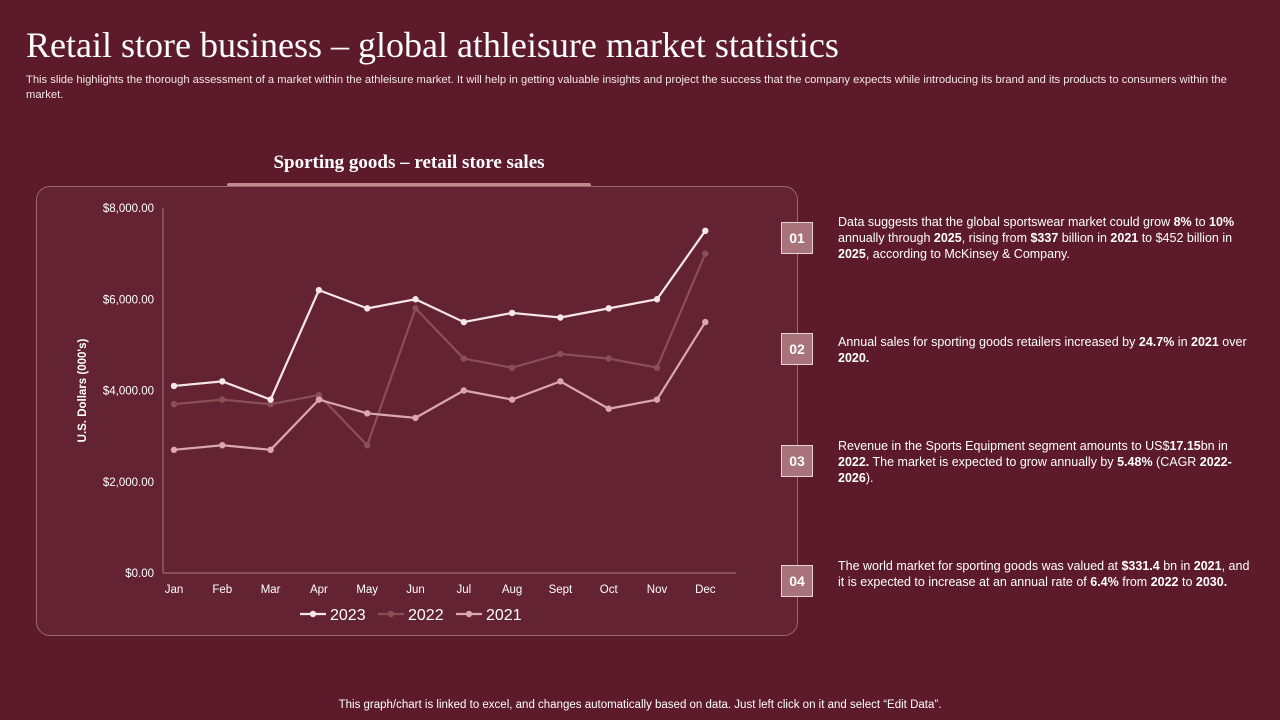 This screenshot has width=1280, height=720. Describe the element at coordinates (409, 162) in the screenshot. I see `chart-title: Sporting goods – retail store sales` at that location.